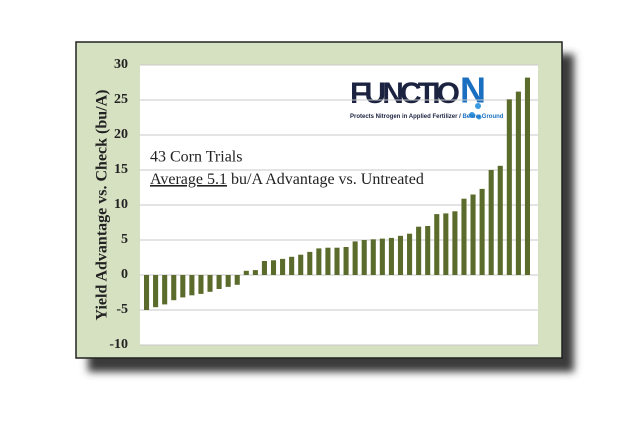 The height and width of the screenshot is (427, 640). What do you see at coordinates (122, 309) in the screenshot?
I see `y-tick-label: -5` at bounding box center [122, 309].